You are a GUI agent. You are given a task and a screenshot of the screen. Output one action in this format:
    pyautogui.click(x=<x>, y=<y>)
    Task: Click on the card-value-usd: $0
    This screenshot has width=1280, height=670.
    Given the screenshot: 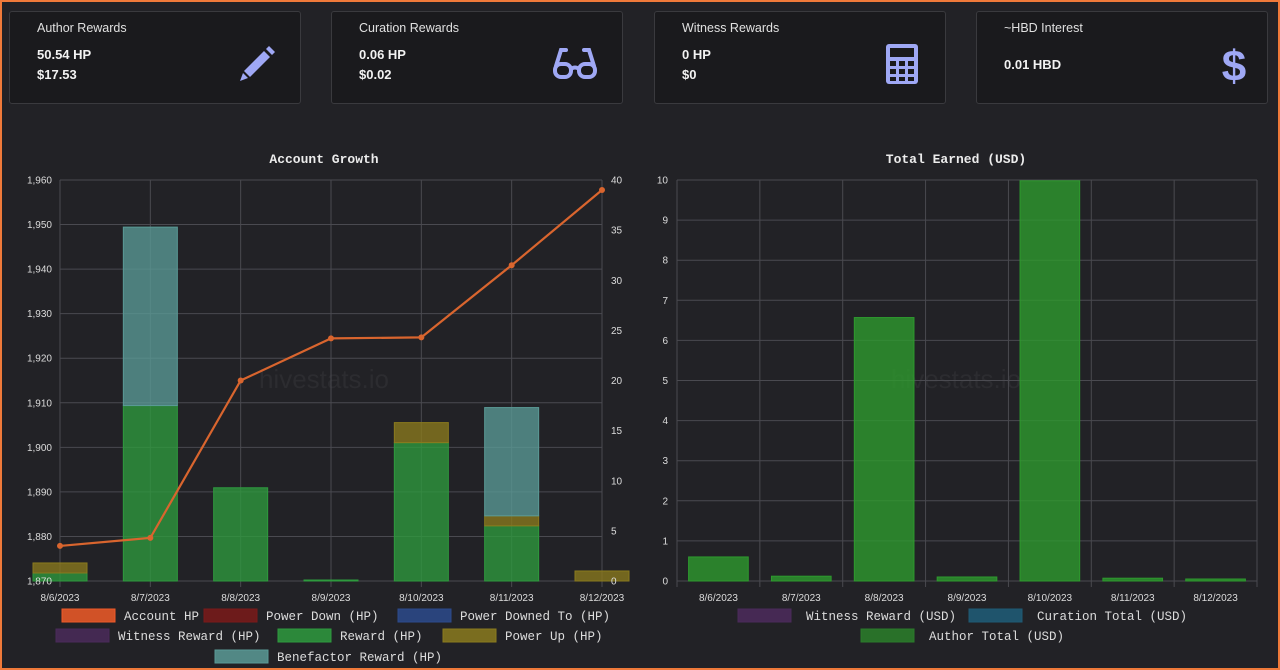 What is the action you would take?
    pyautogui.click(x=689, y=74)
    